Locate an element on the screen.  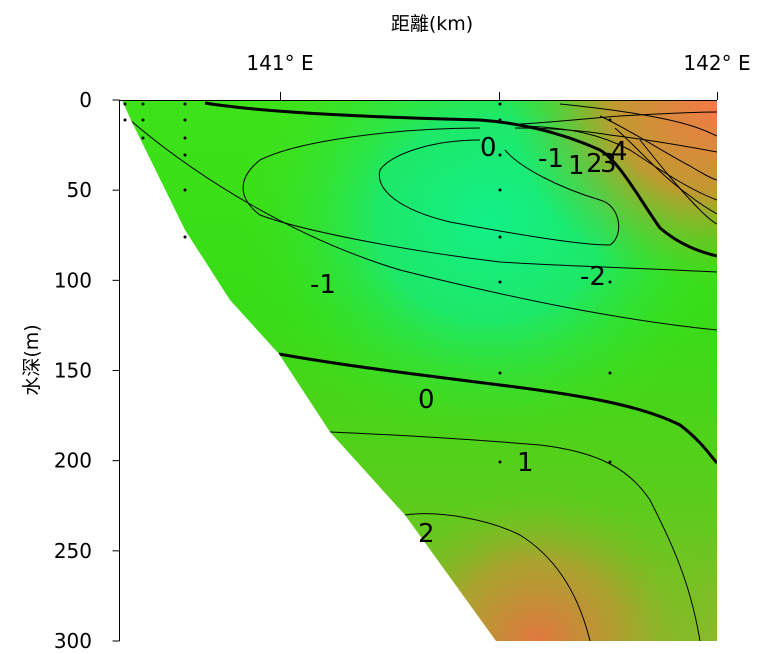
y-tick-label: 300 is located at coordinates (73, 641).